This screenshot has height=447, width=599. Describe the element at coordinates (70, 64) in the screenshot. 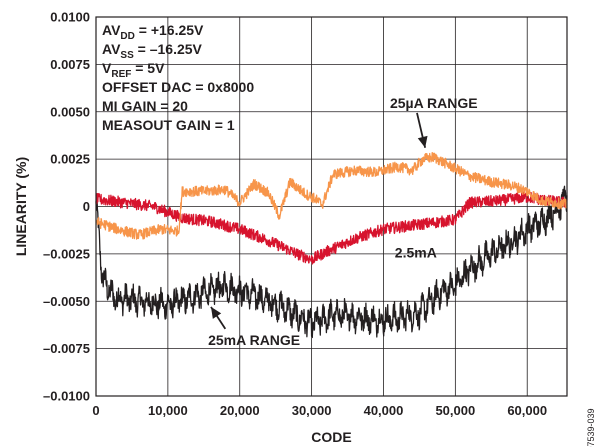

I see `y-tick-label: 0.0075` at that location.